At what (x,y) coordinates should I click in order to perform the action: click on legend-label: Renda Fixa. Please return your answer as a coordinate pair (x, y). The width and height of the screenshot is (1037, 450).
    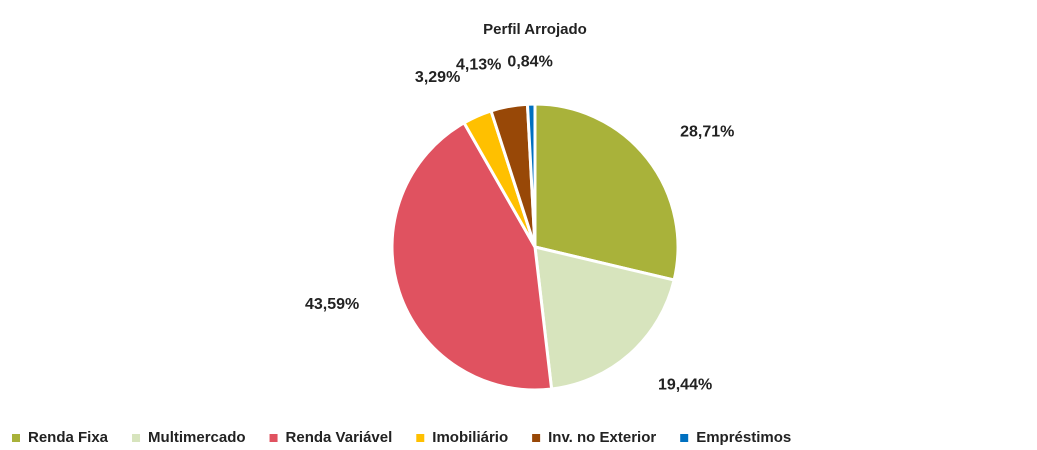
    Looking at the image, I should click on (68, 437).